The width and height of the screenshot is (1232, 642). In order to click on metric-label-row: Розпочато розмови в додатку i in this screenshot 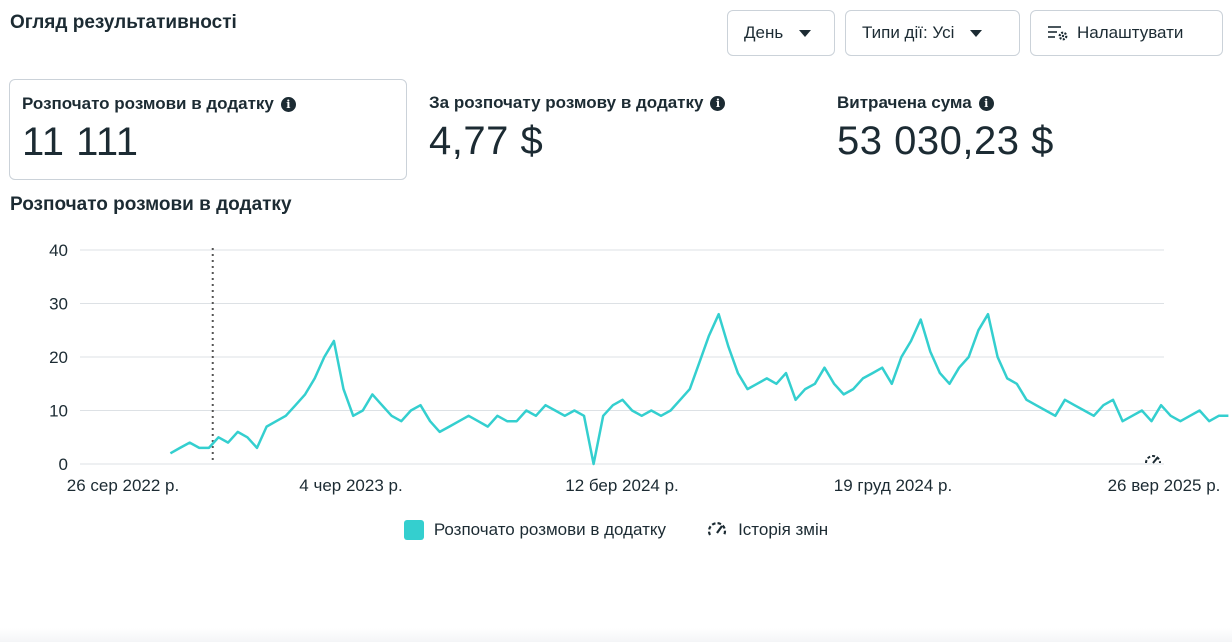, I will do `click(208, 104)`.